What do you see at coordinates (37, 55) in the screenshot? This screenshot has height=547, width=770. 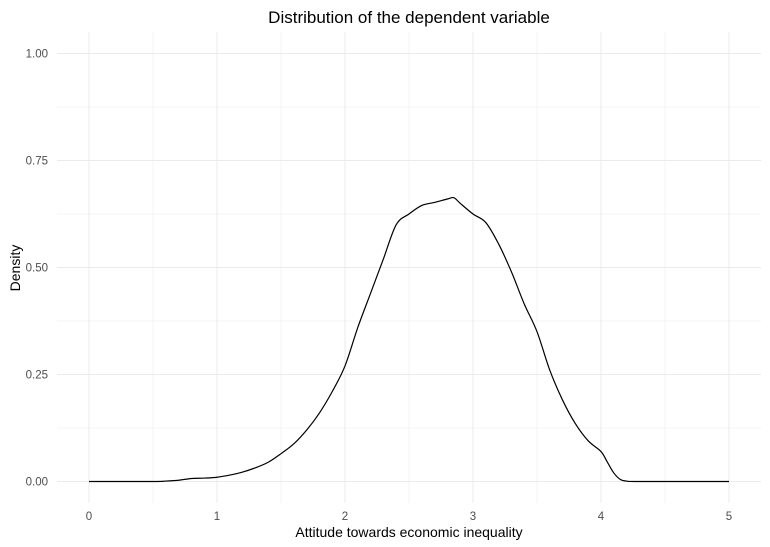 I see `y-tick-label: 1.00` at bounding box center [37, 55].